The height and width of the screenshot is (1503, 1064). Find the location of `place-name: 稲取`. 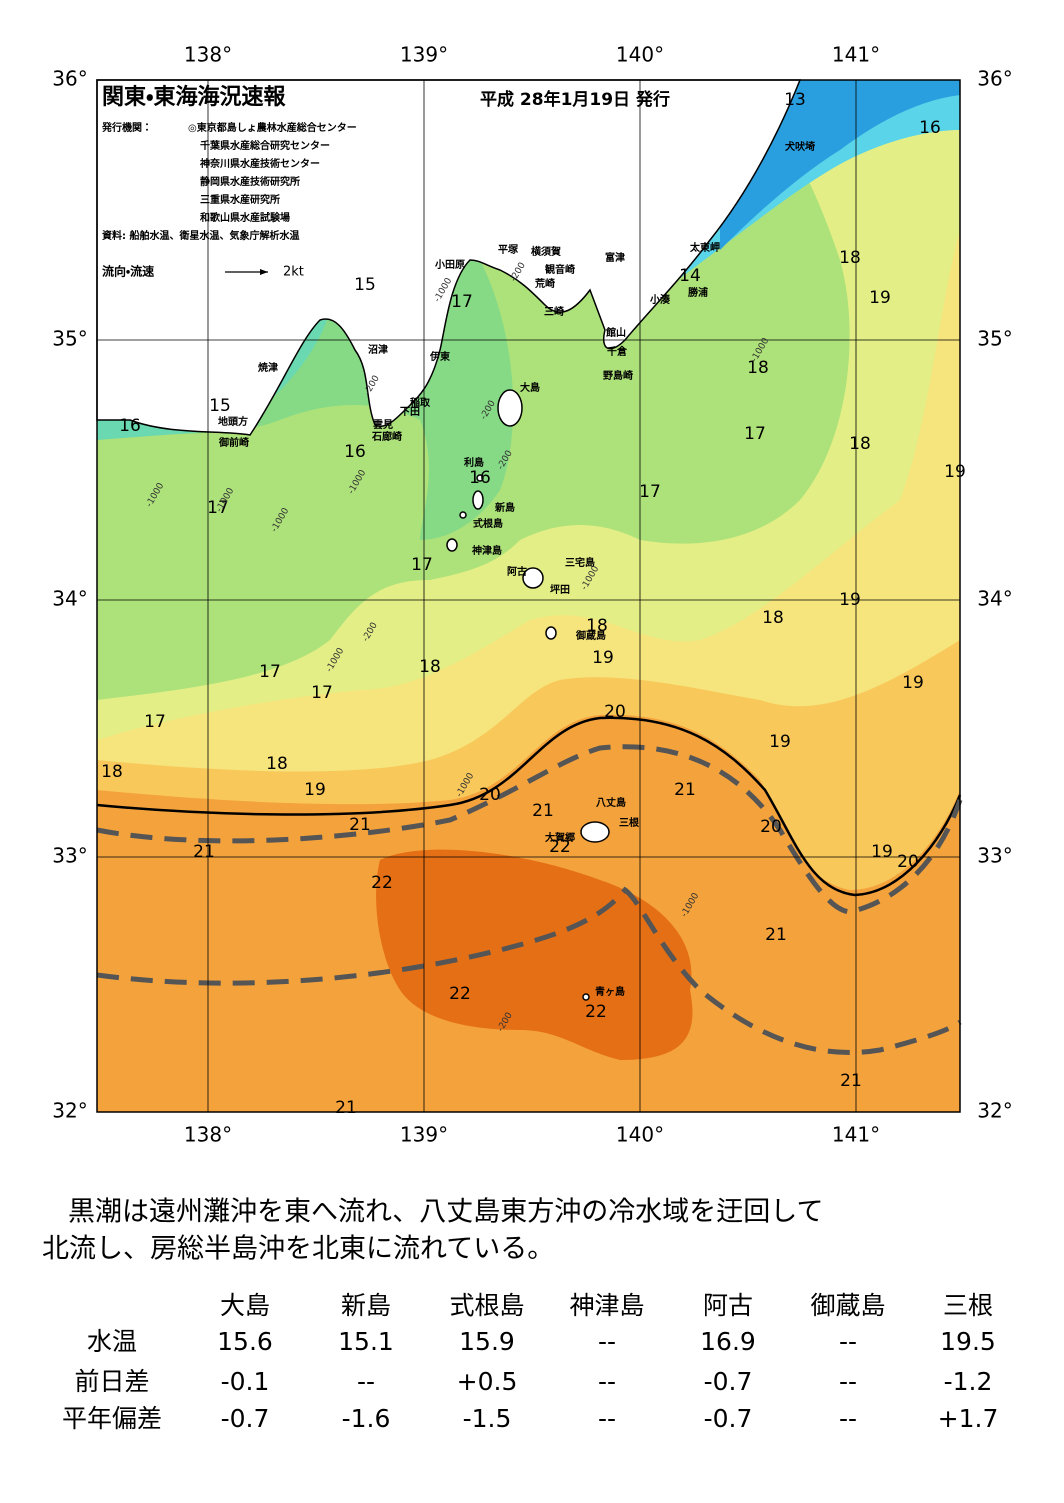

place-name: 稲取 is located at coordinates (420, 402).